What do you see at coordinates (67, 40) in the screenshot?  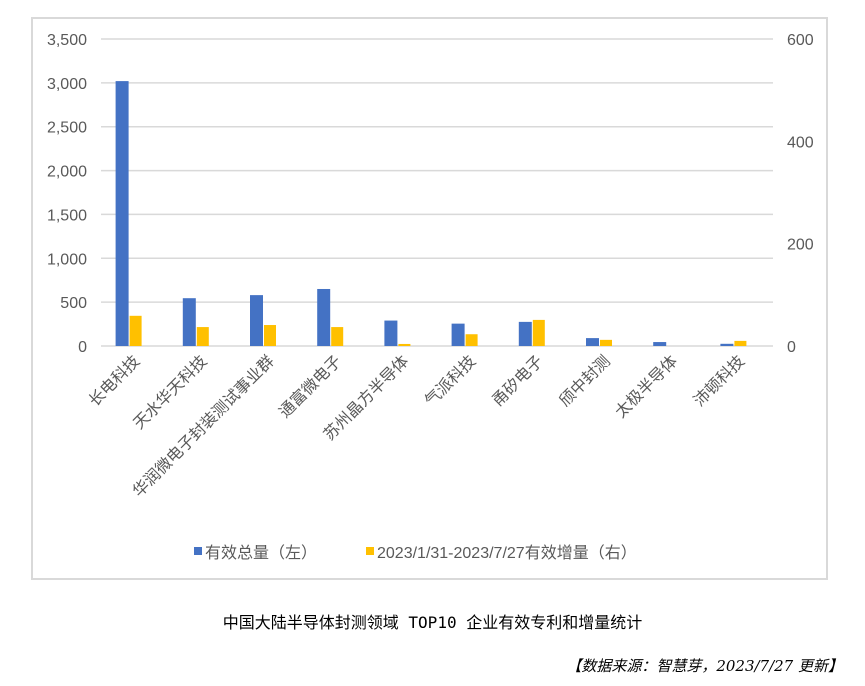 I see `left-axis-tick: 3,500` at bounding box center [67, 40].